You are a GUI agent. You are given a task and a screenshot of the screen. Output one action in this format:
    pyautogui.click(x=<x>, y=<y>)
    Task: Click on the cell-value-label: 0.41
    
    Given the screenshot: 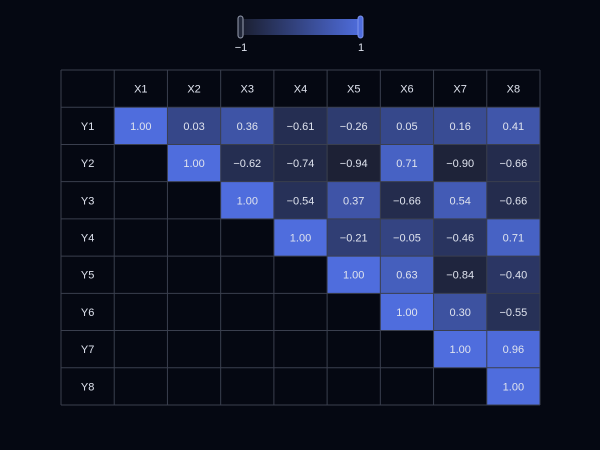 What is the action you would take?
    pyautogui.click(x=513, y=127)
    